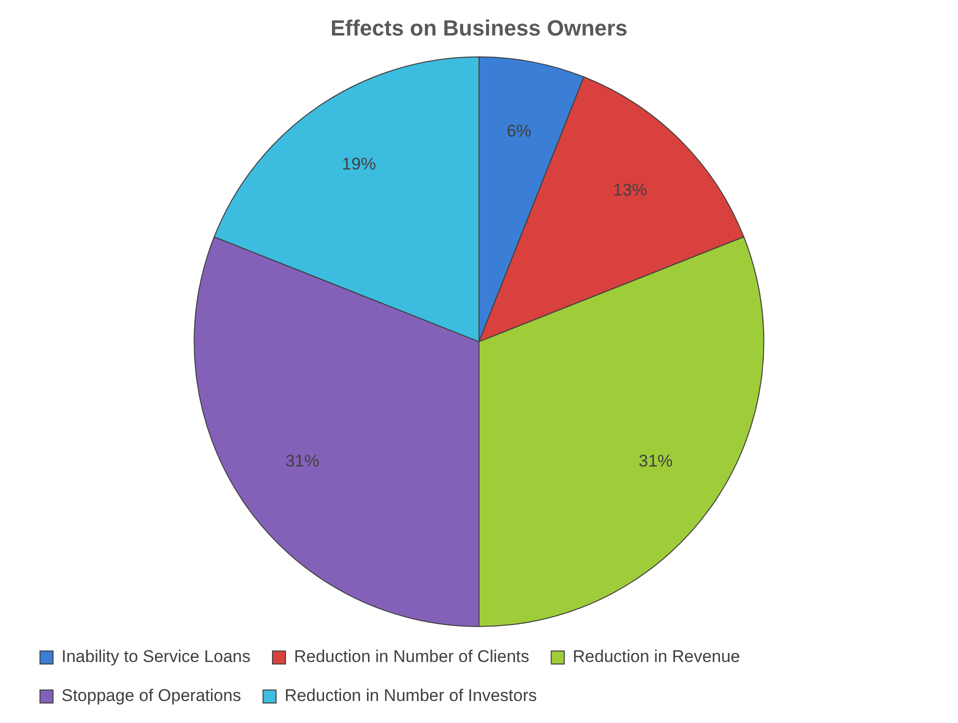  I want to click on data-label: 13%, so click(630, 190).